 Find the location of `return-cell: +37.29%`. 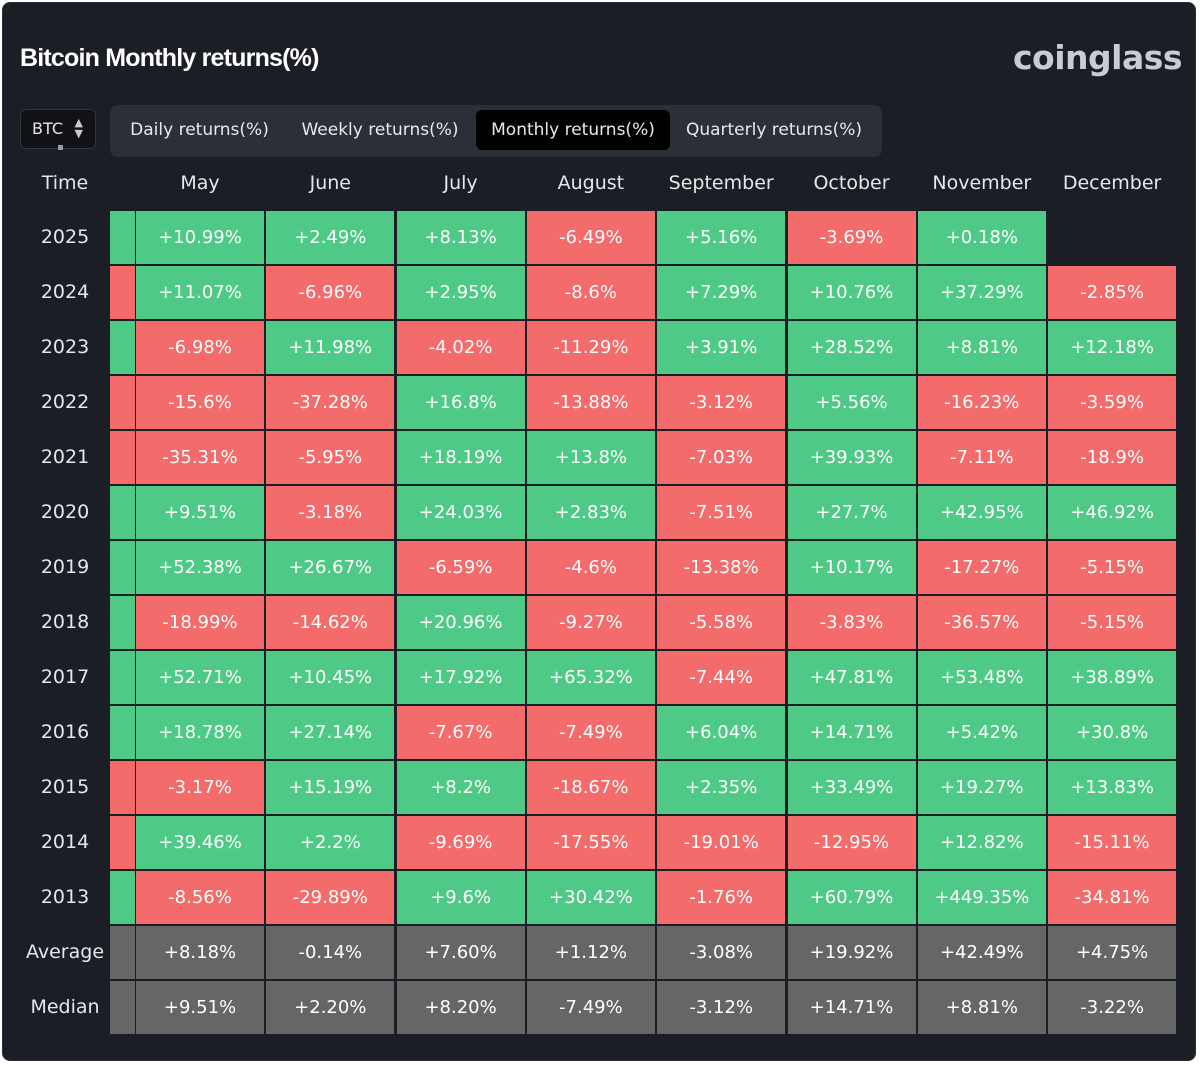

return-cell: +37.29% is located at coordinates (981, 292).